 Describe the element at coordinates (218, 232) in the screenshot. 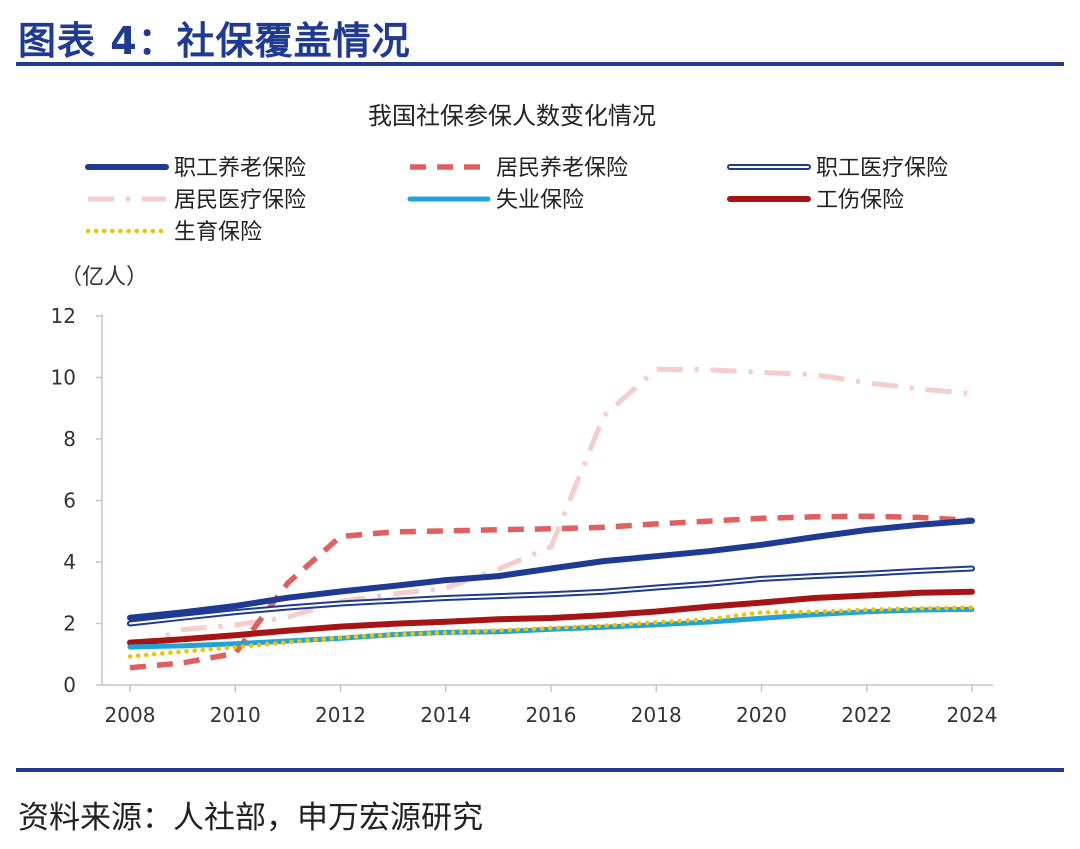

I see `legend-label: 生育保险` at that location.